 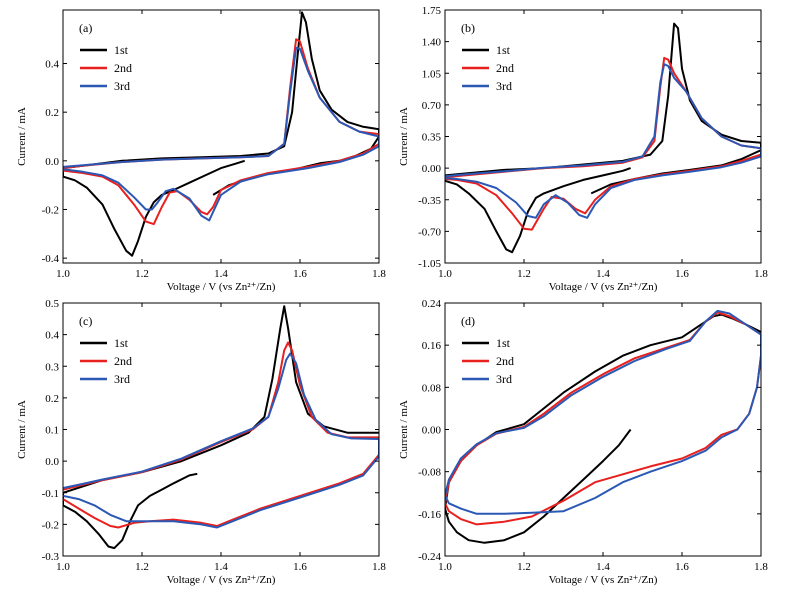 I want to click on y-tick-label: -0.24, so click(x=429, y=557).